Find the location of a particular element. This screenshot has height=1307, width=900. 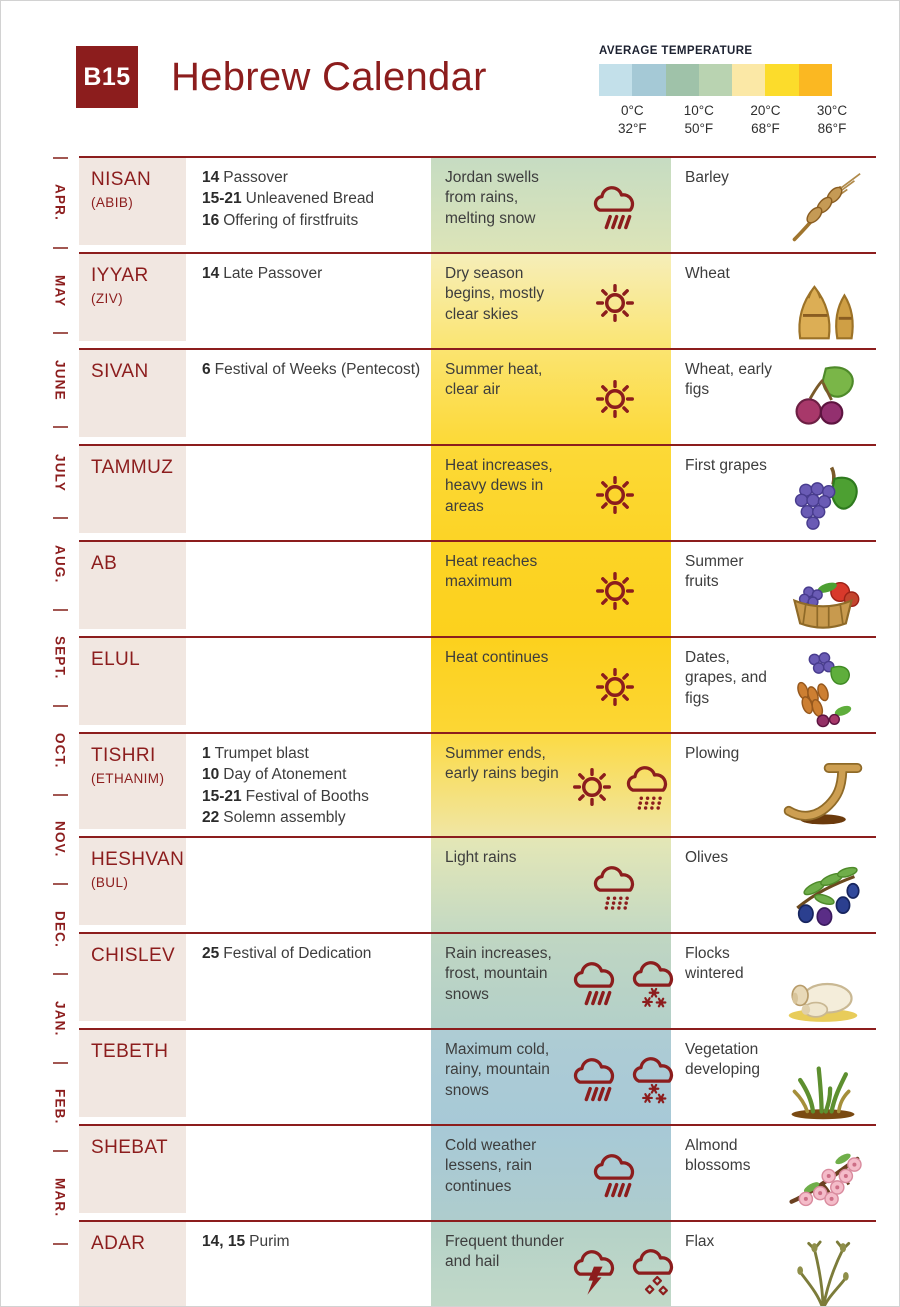

legend-swatches is located at coordinates (715, 80).